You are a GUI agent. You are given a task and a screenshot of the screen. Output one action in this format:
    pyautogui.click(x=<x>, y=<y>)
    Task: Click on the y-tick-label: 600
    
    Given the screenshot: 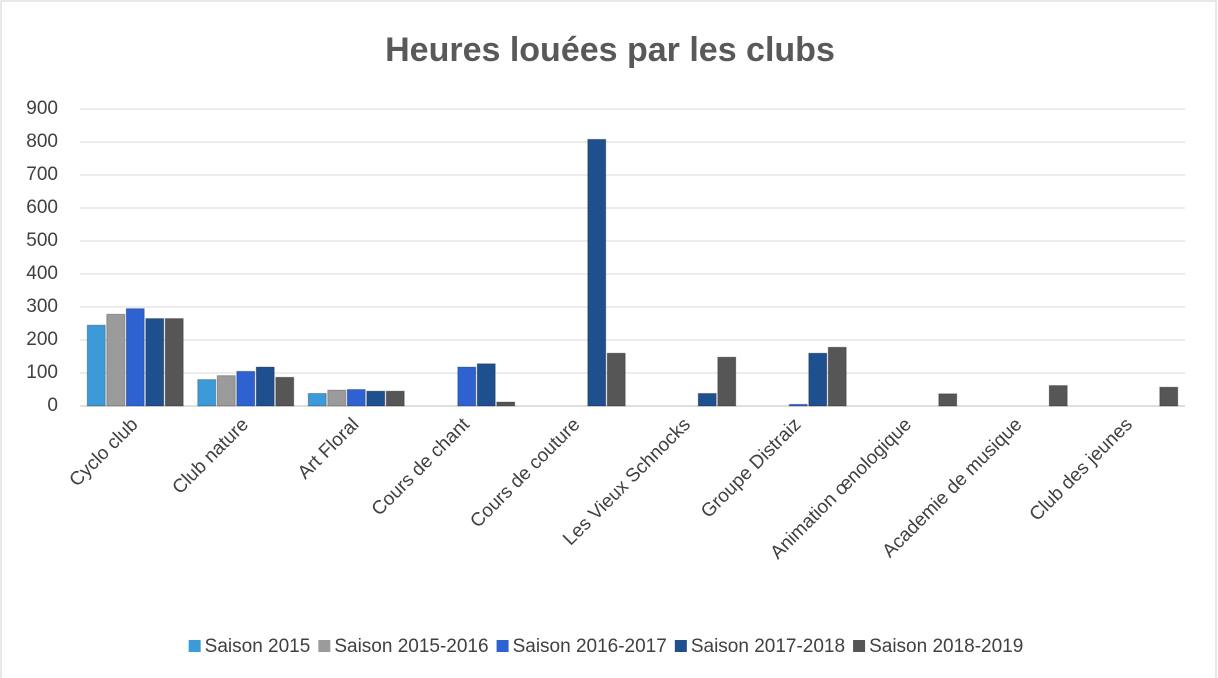 What is the action you would take?
    pyautogui.click(x=42, y=207)
    